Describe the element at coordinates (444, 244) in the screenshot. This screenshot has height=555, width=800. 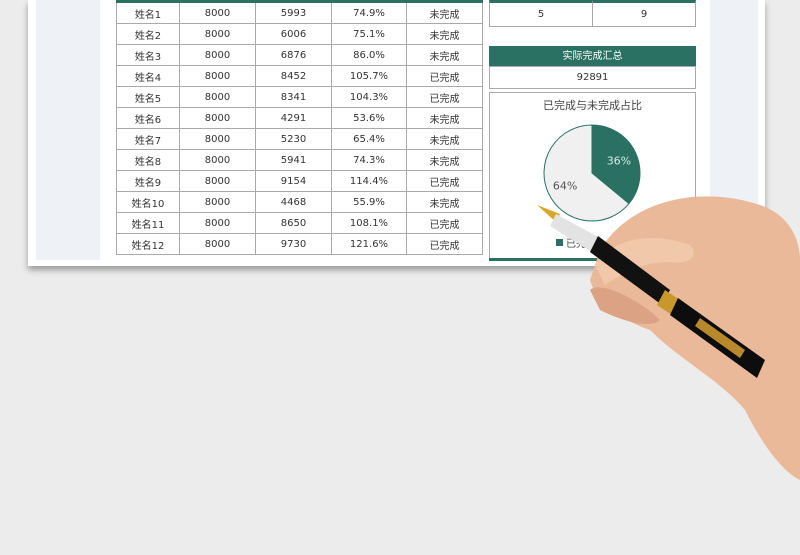
I see `status-cell: 已完成` at that location.